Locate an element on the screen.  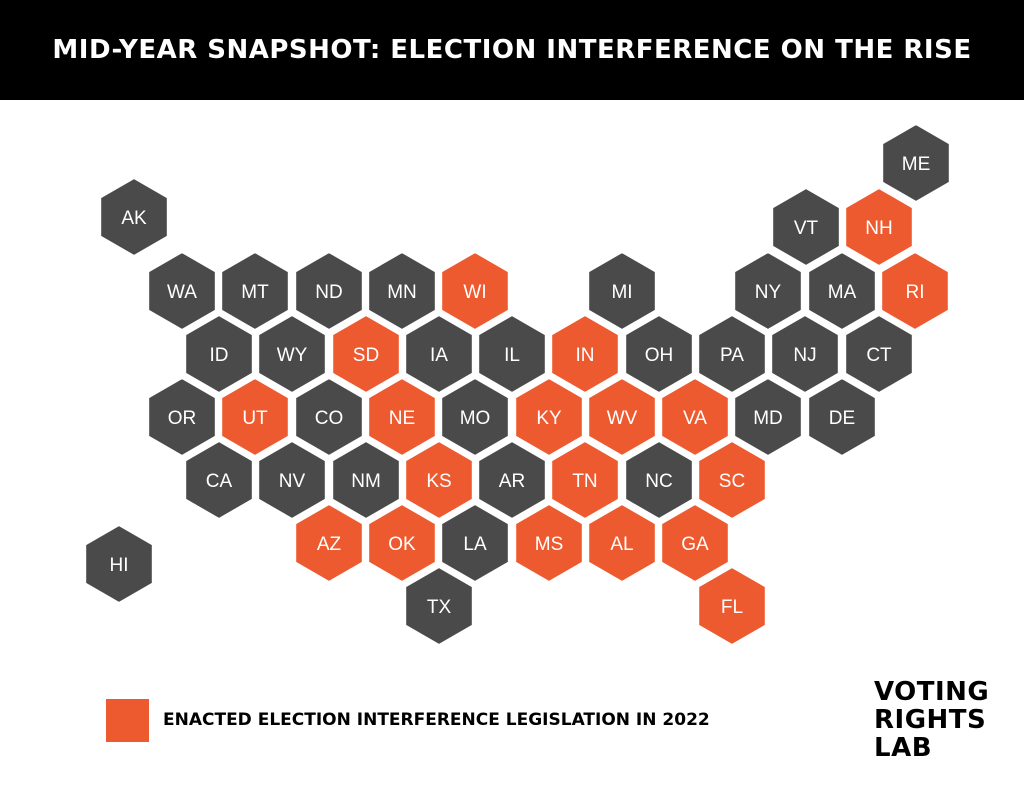
voting-rights-lab-logo: VOTING RIGHTS LAB is located at coordinates (931, 720).